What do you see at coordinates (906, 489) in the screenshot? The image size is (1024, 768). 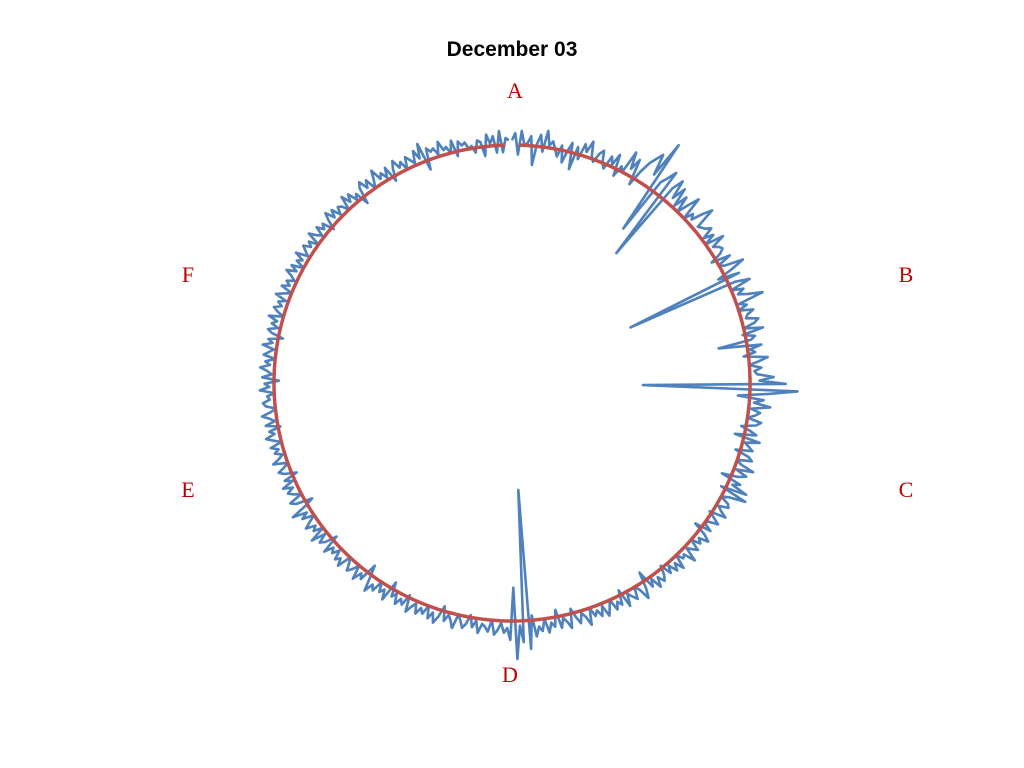 I see `sector-label-c: C` at bounding box center [906, 489].